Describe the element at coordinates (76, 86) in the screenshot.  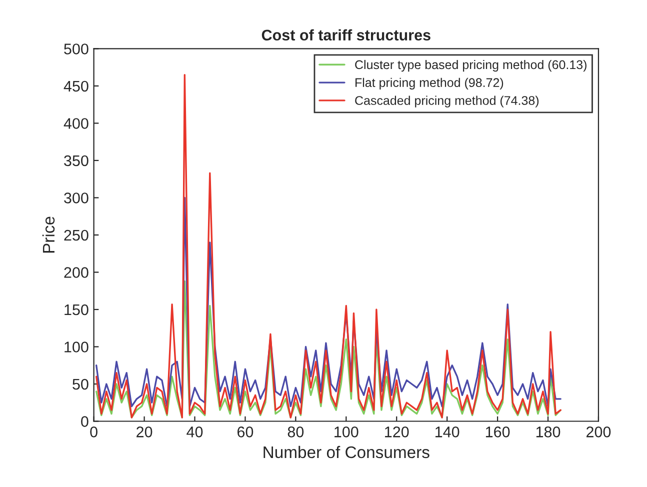
I see `y-tick-label: 450` at that location.